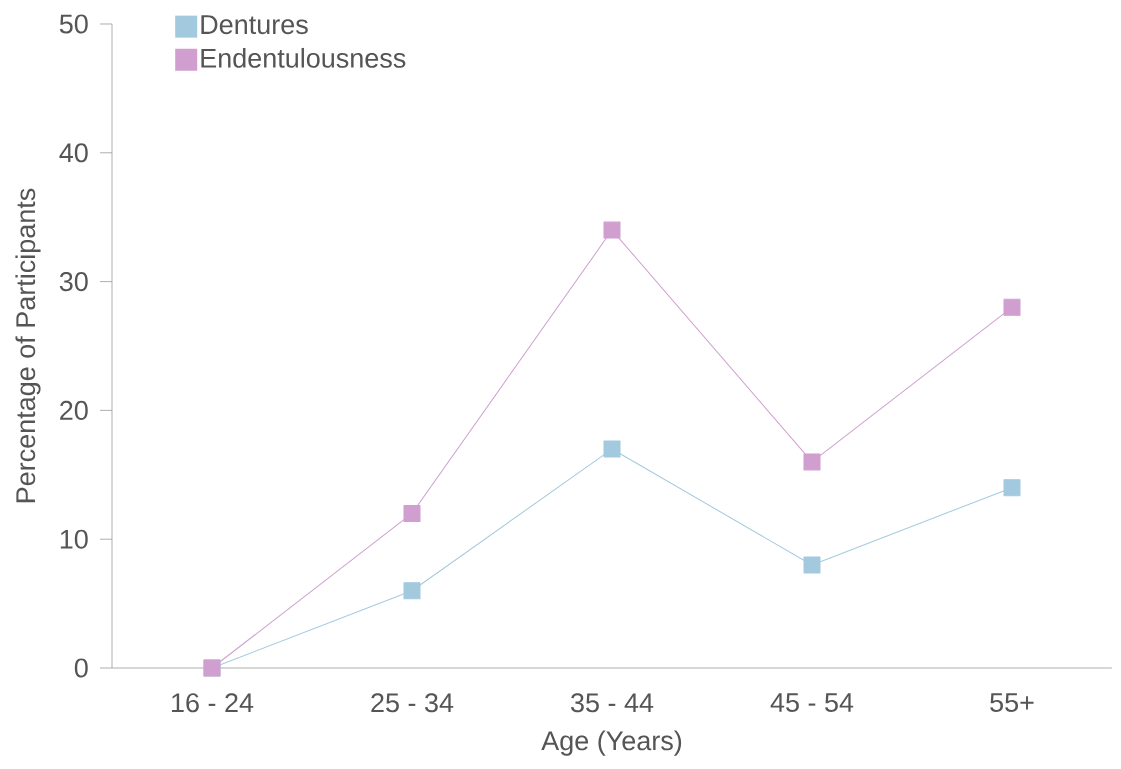 The height and width of the screenshot is (769, 1121). Describe the element at coordinates (1012, 703) in the screenshot. I see `x-tick-label: 55+` at that location.